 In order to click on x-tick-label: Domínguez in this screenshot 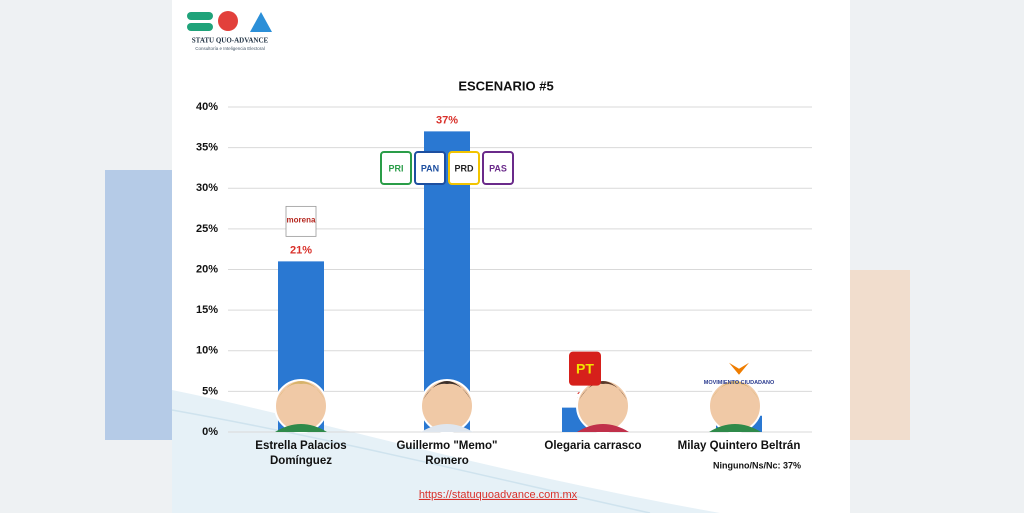, I will do `click(301, 461)`.